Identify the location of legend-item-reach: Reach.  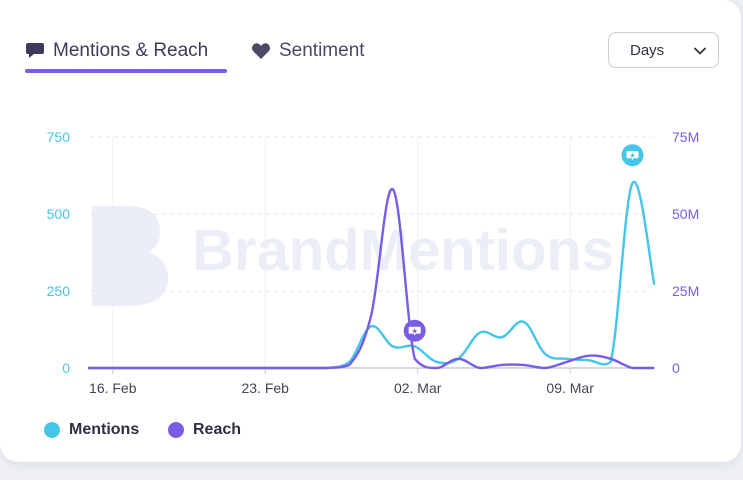
(204, 430).